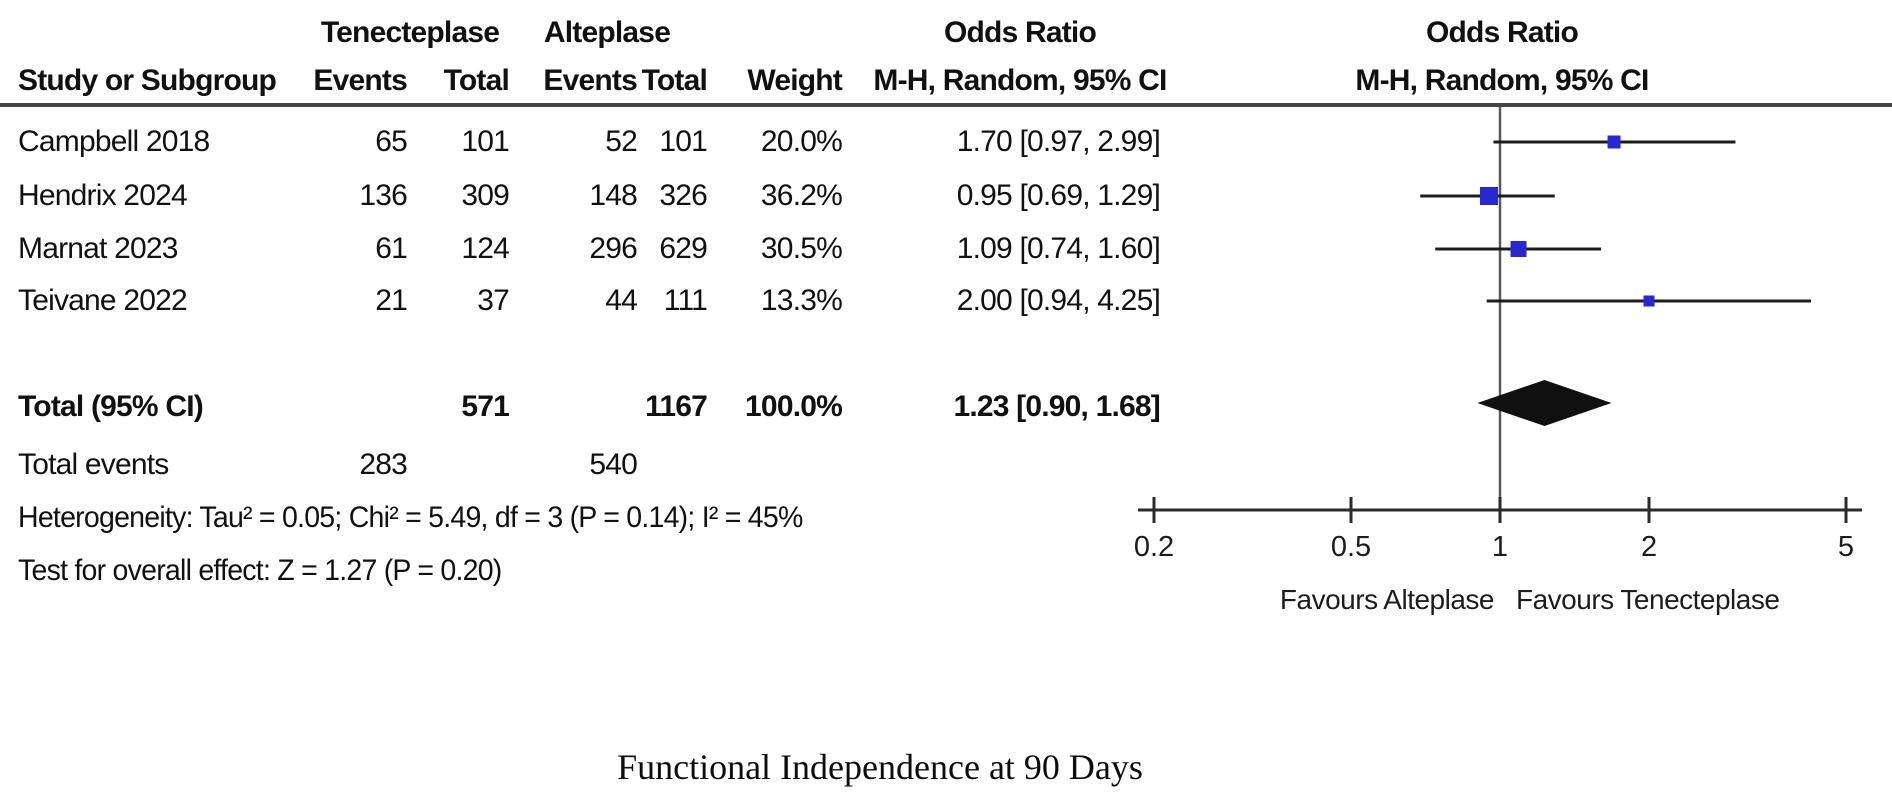  Describe the element at coordinates (613, 195) in the screenshot. I see `cell-events2: 148` at that location.